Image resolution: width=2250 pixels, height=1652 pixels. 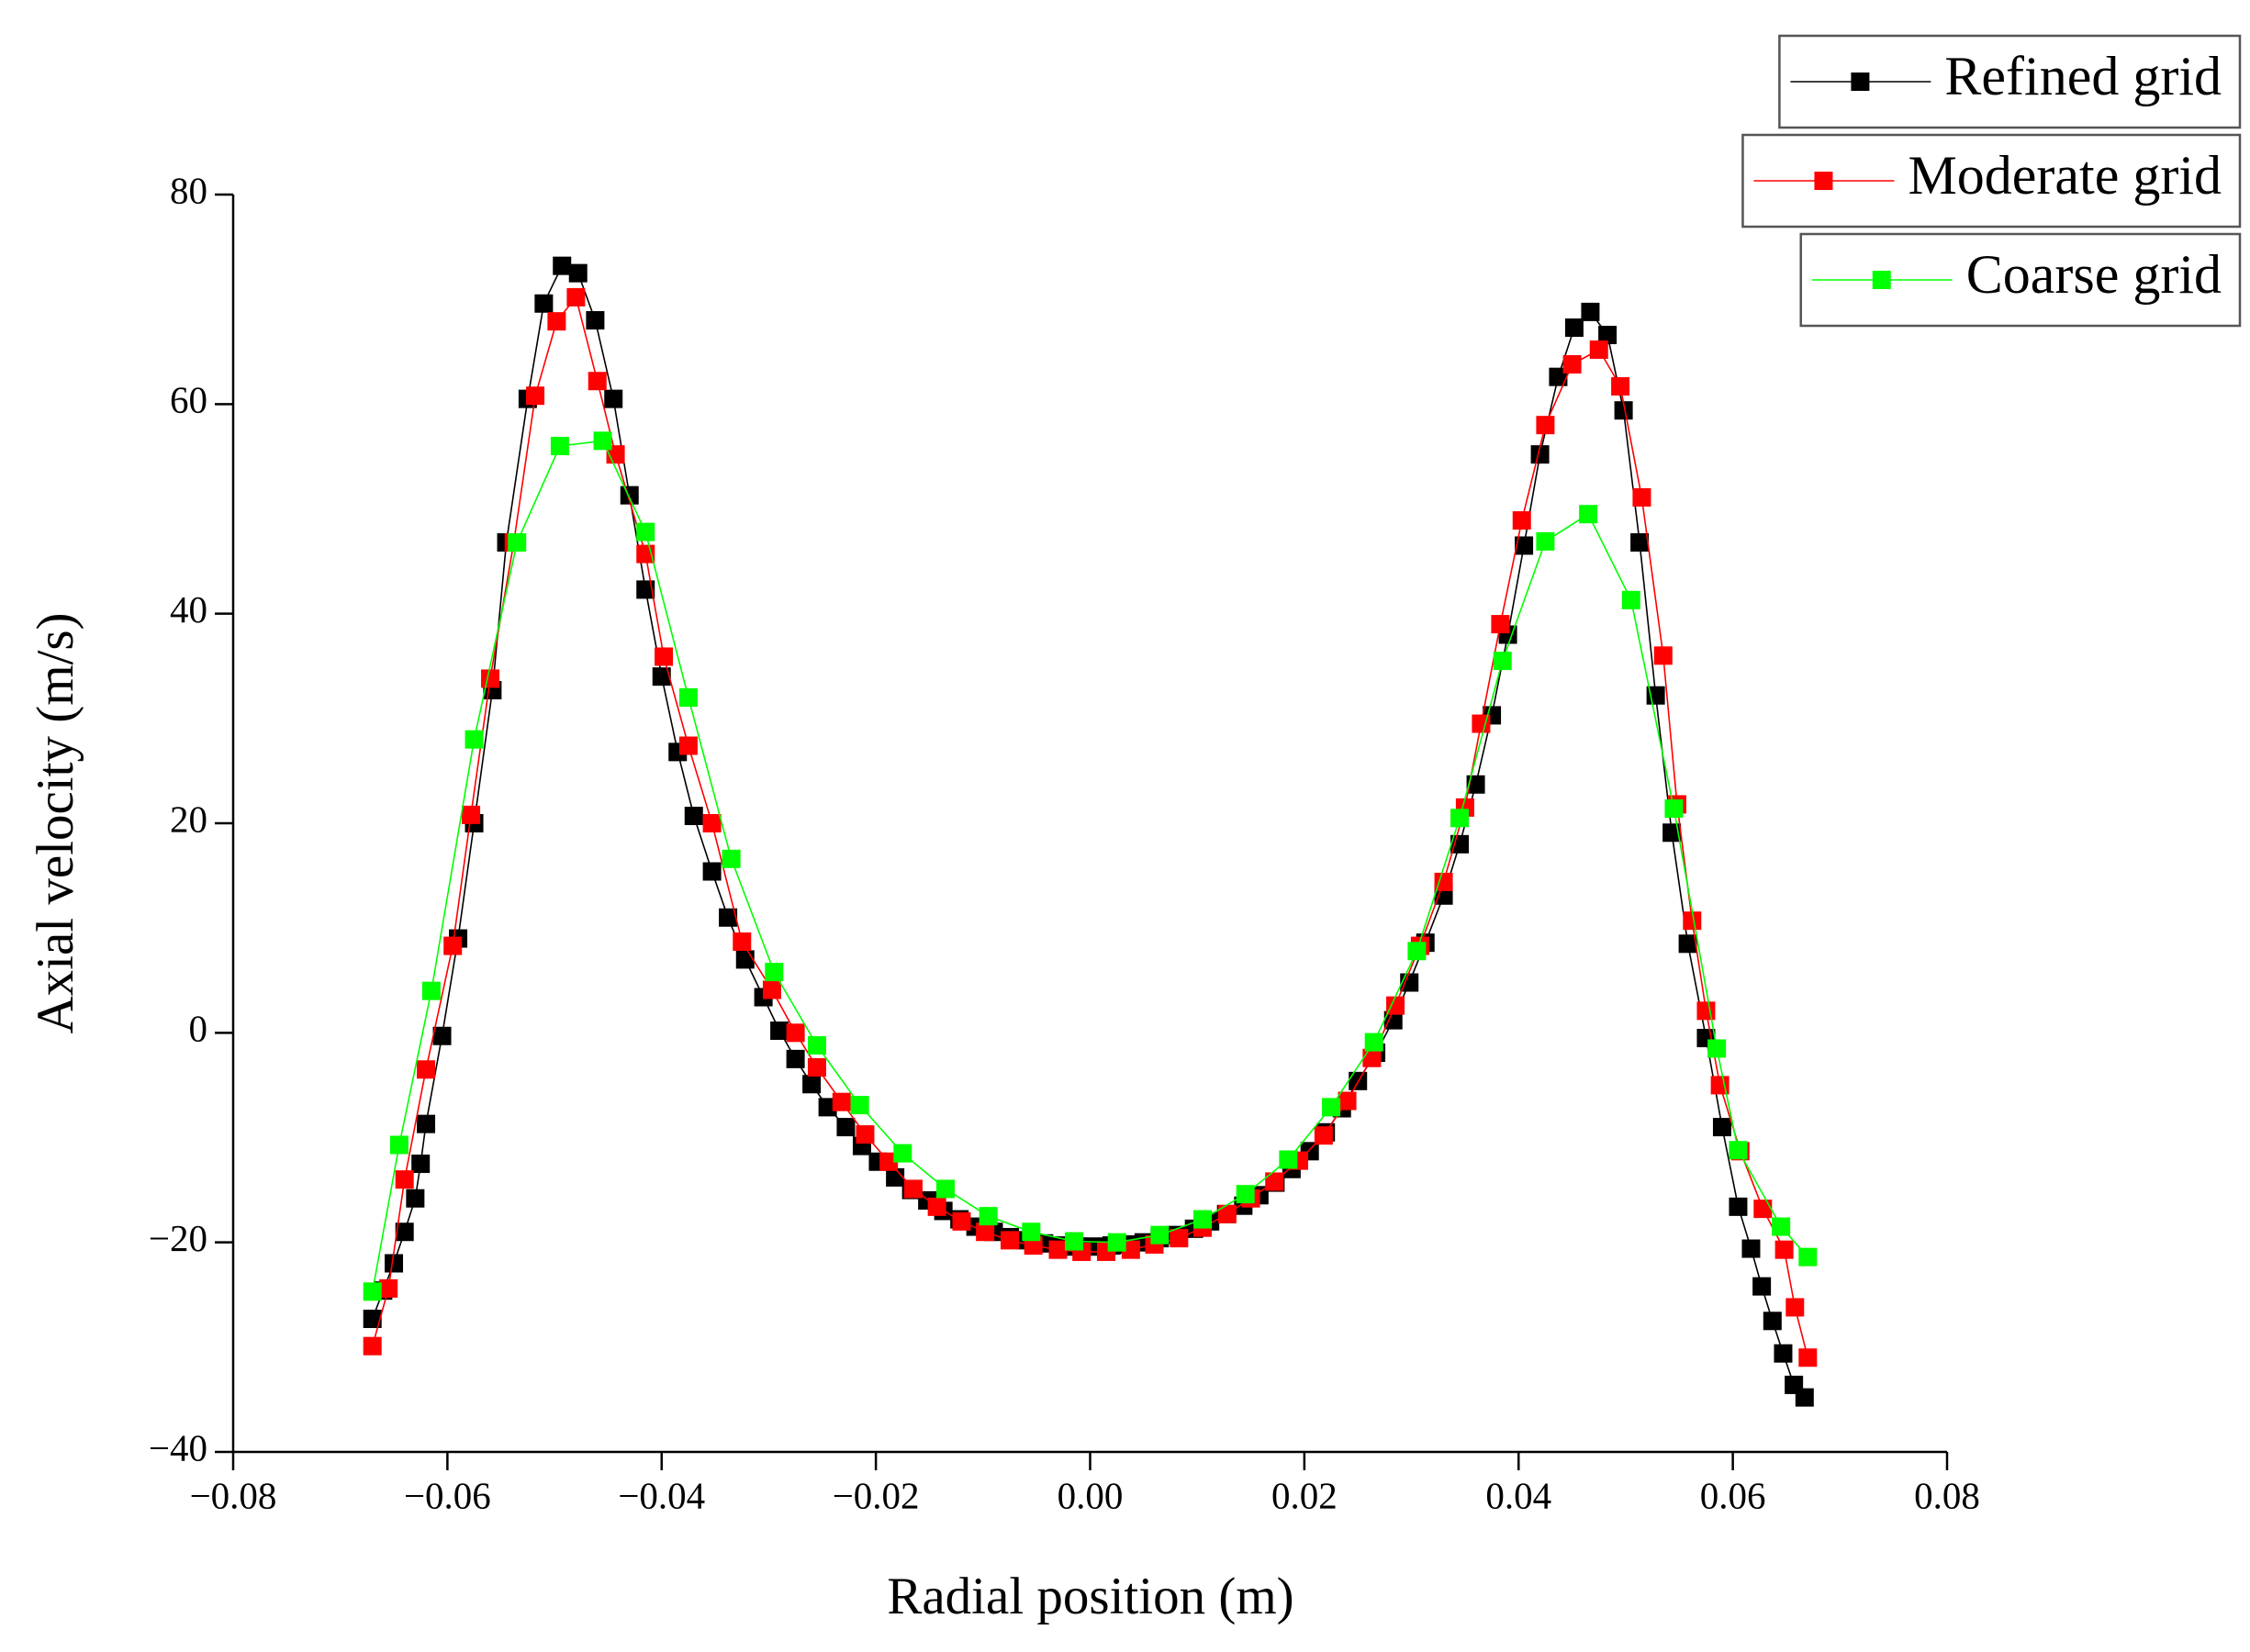 What do you see at coordinates (2083, 76) in the screenshot?
I see `legend-label: Refined grid` at bounding box center [2083, 76].